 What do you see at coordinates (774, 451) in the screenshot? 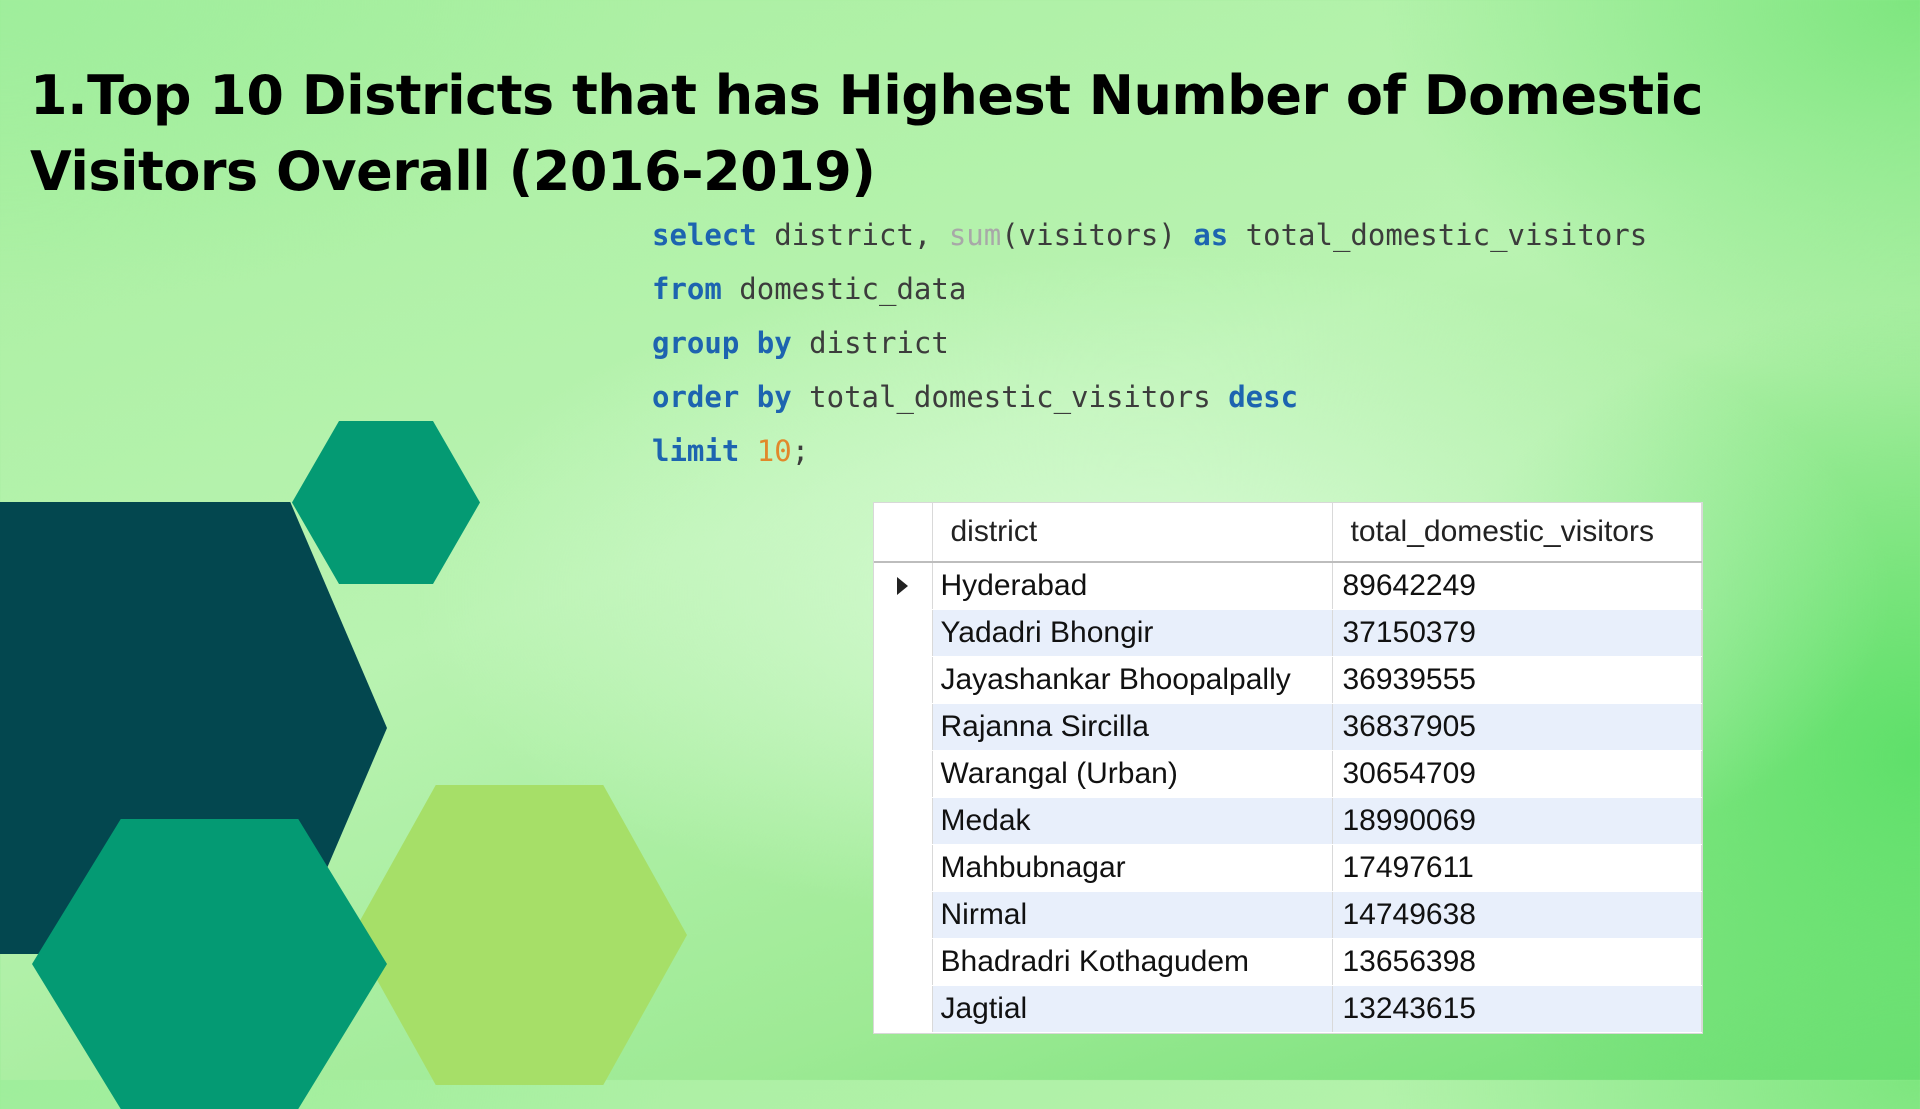
I see `sql-number: 10` at bounding box center [774, 451].